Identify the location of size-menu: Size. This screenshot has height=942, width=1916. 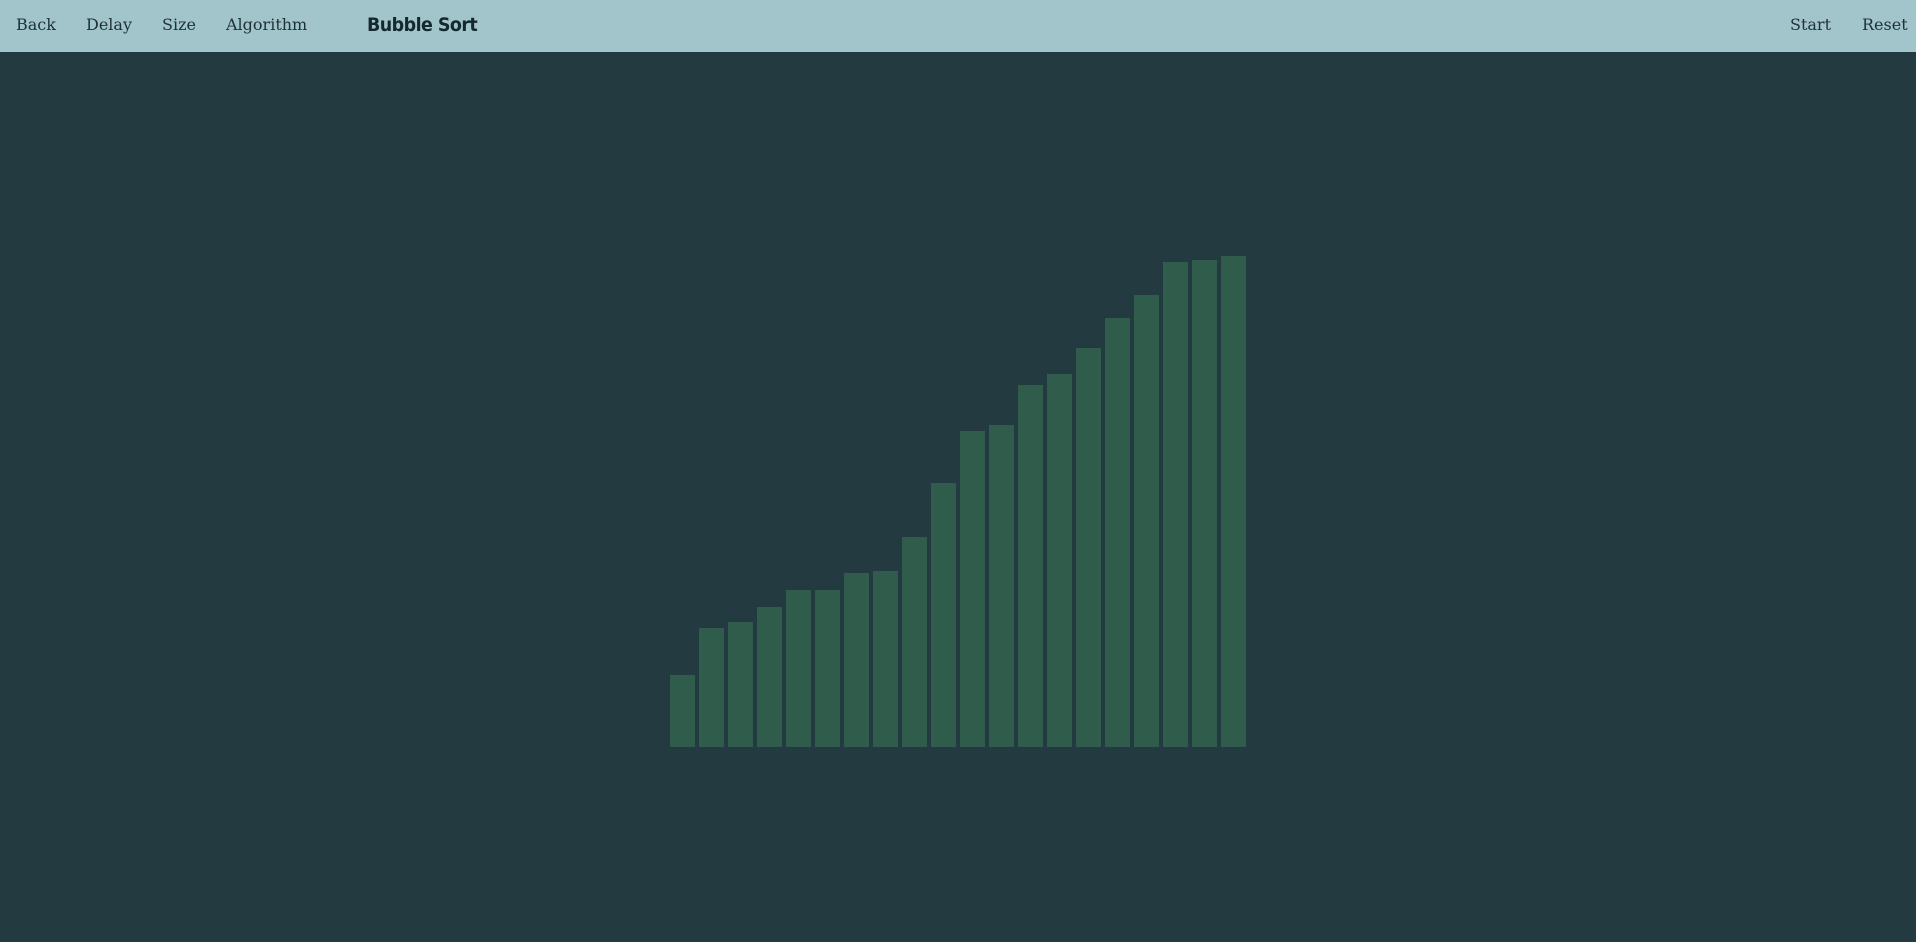
(179, 24).